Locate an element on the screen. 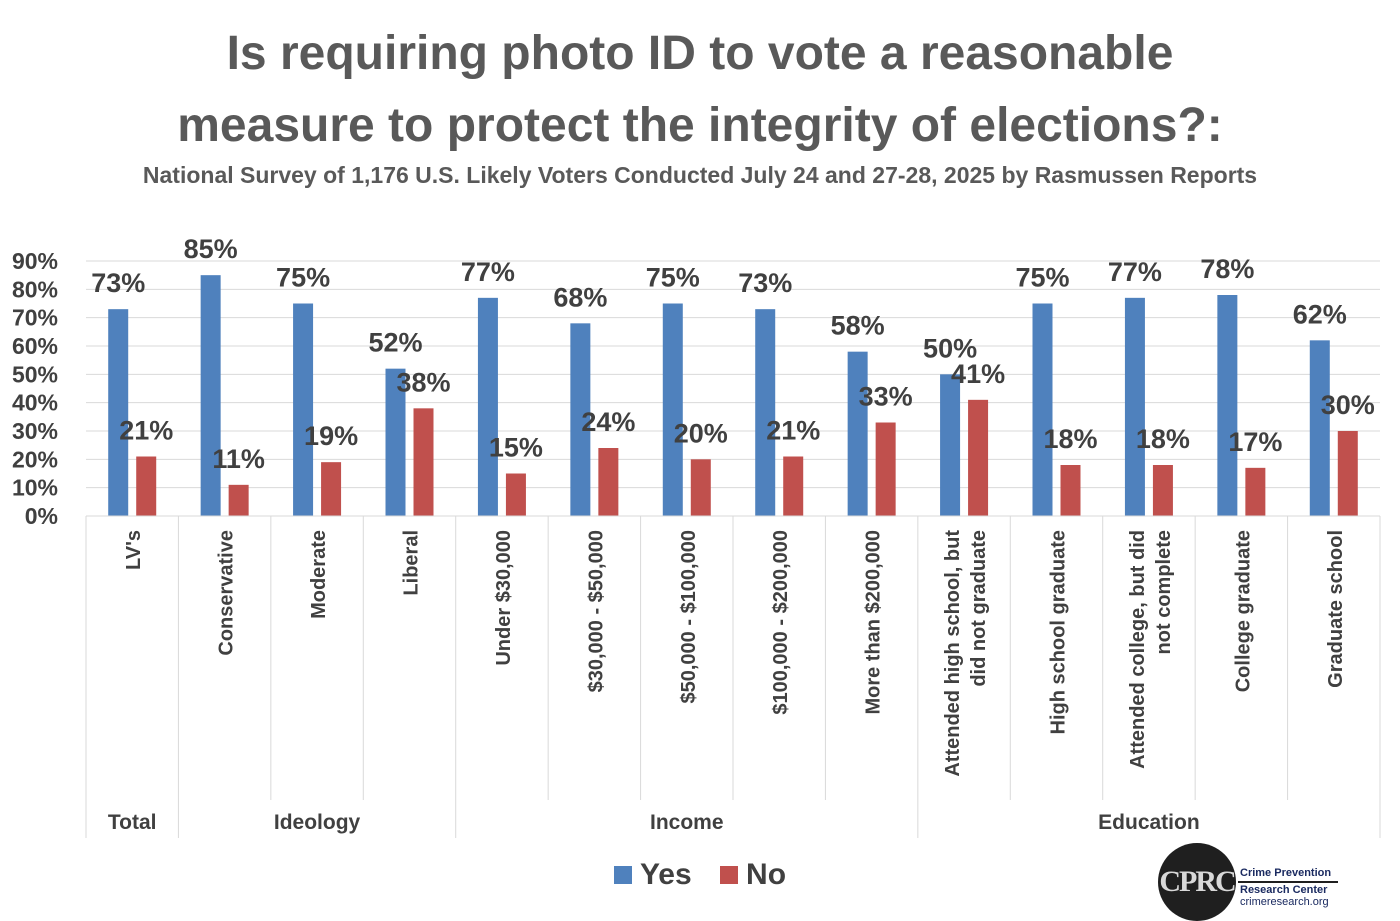  group-label: Total is located at coordinates (132, 822).